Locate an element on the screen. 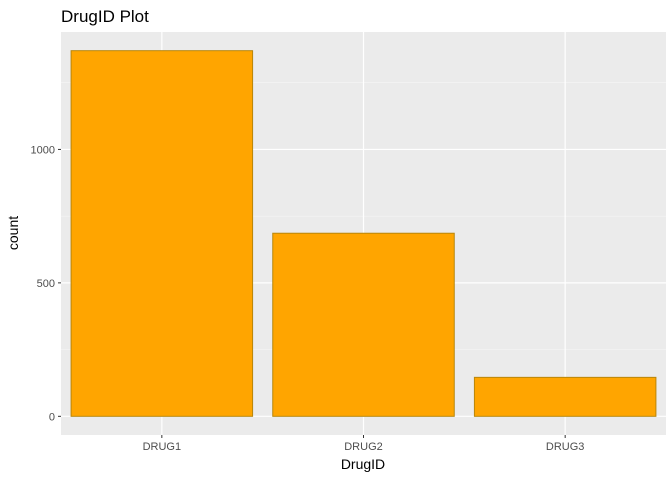  x-axis-ticks: DRUG1 DRUG2 DRUG3 is located at coordinates (364, 444).